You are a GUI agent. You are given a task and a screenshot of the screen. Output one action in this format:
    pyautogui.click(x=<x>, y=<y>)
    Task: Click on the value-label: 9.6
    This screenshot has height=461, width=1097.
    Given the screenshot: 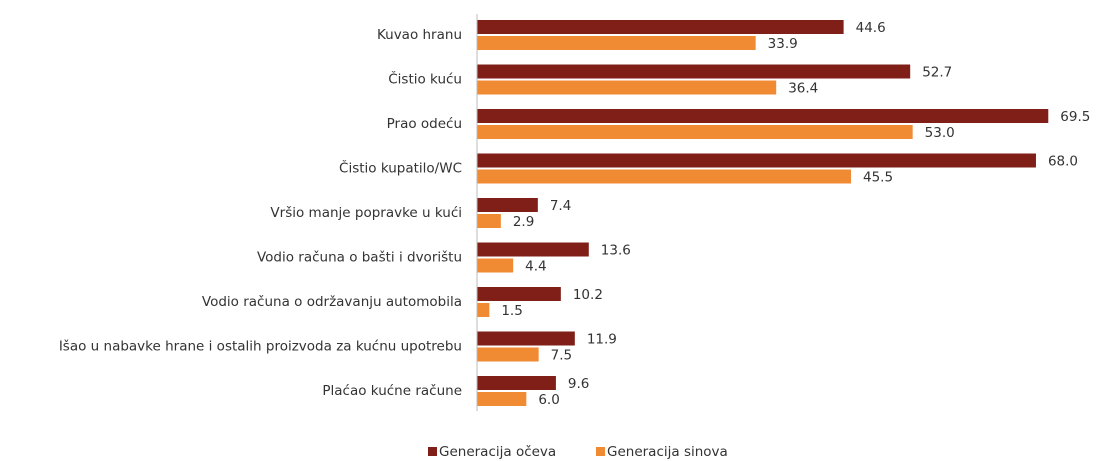 What is the action you would take?
    pyautogui.click(x=578, y=384)
    